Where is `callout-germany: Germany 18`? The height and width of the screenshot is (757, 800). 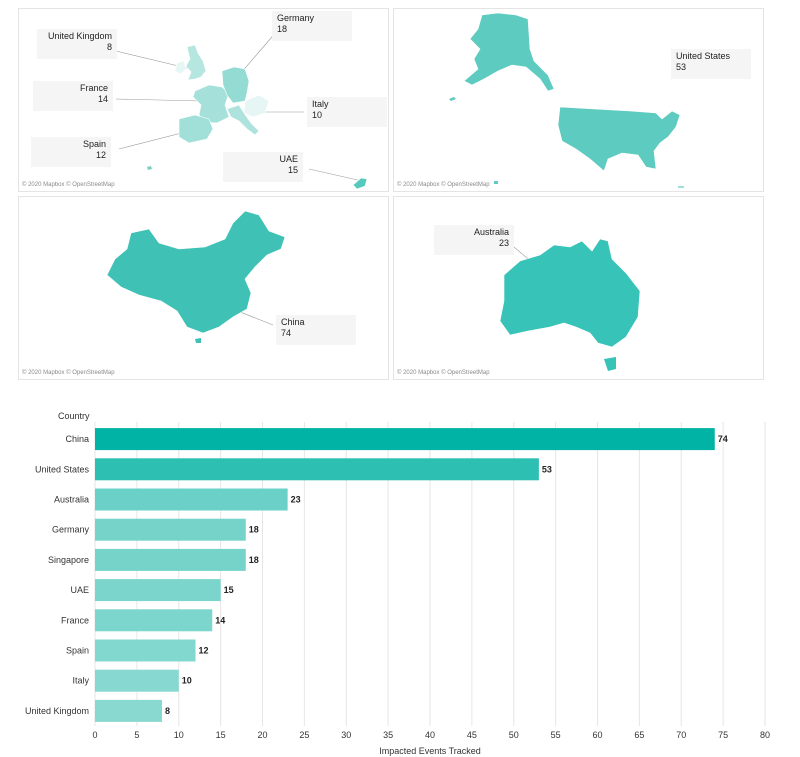 callout-germany: Germany 18 is located at coordinates (312, 26).